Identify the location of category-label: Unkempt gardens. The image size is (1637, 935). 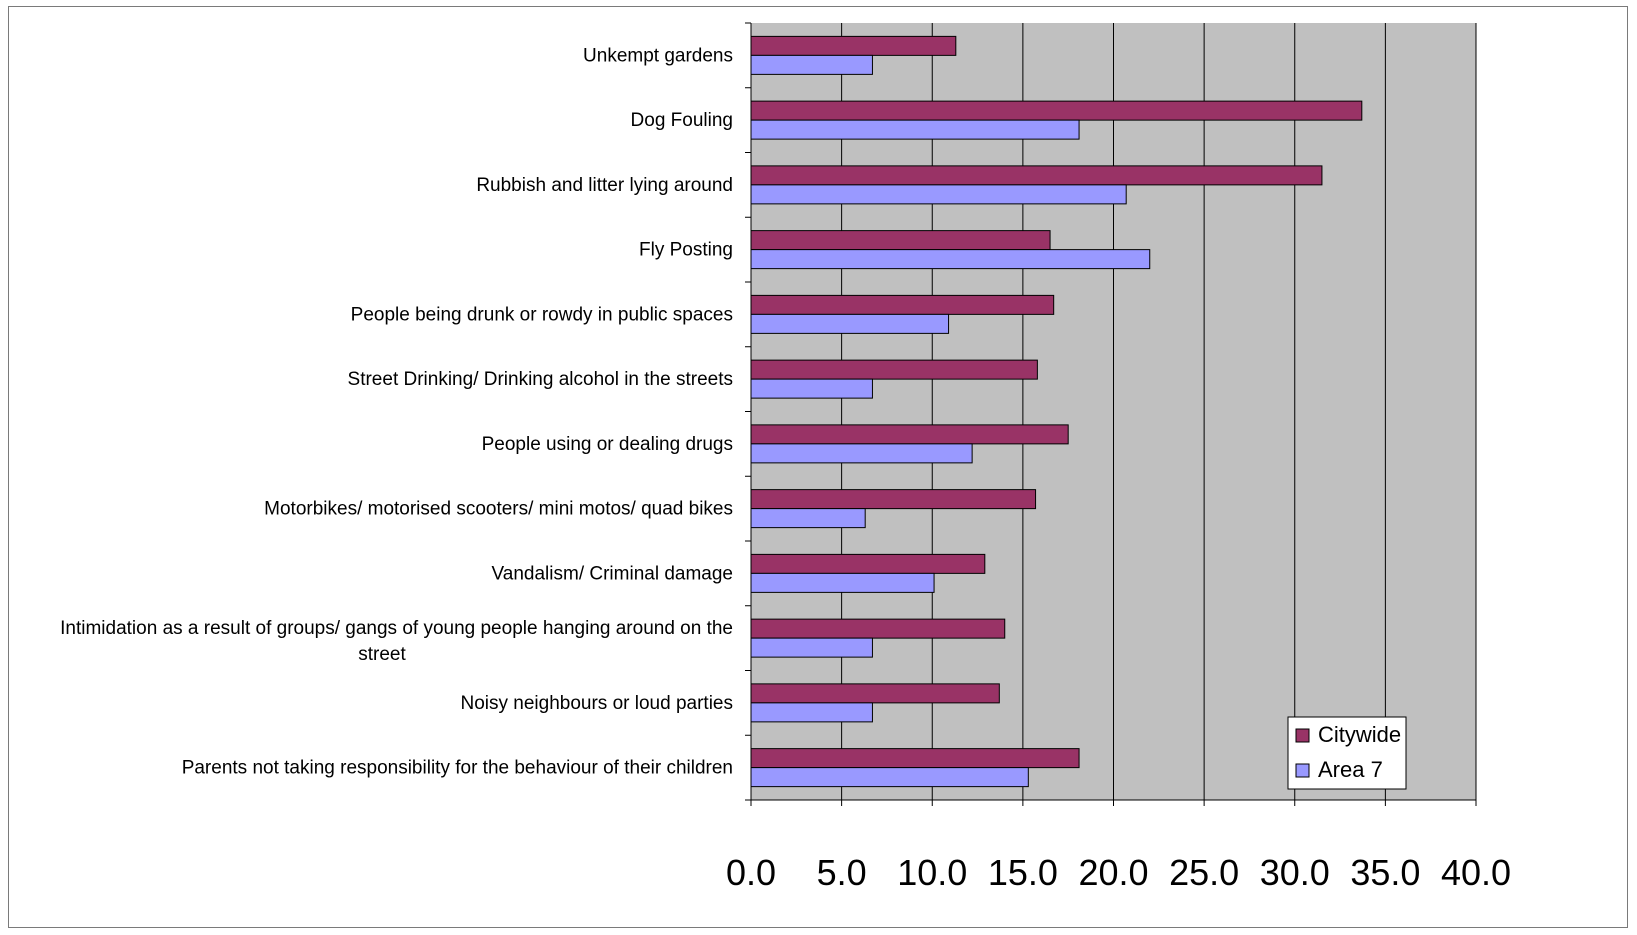
(658, 55).